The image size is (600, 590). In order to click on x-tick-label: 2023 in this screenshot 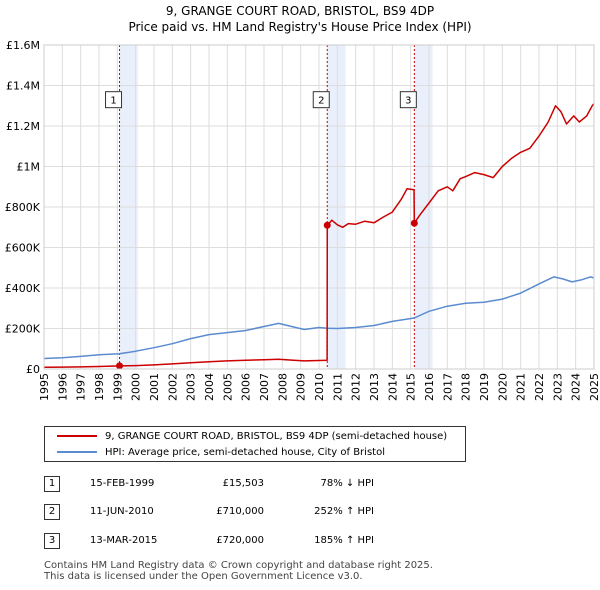, I will do `click(557, 387)`.